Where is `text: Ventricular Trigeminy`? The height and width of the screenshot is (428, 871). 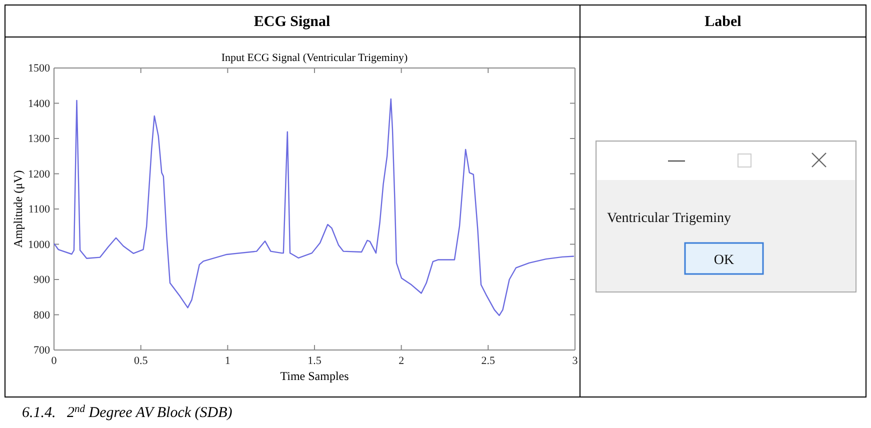 text: Ventricular Trigeminy is located at coordinates (669, 218).